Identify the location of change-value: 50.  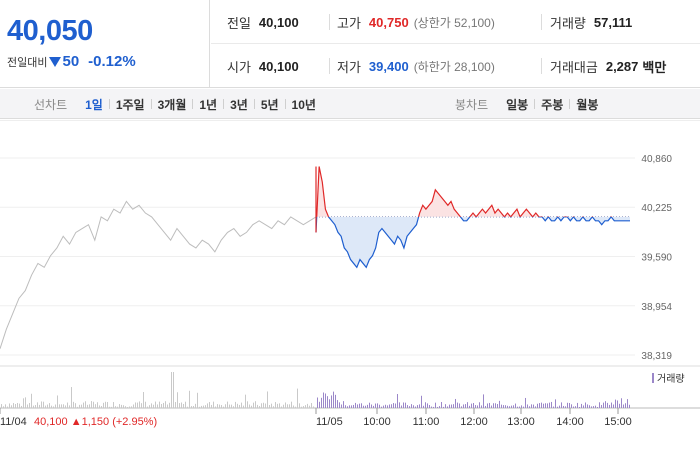
(71, 61).